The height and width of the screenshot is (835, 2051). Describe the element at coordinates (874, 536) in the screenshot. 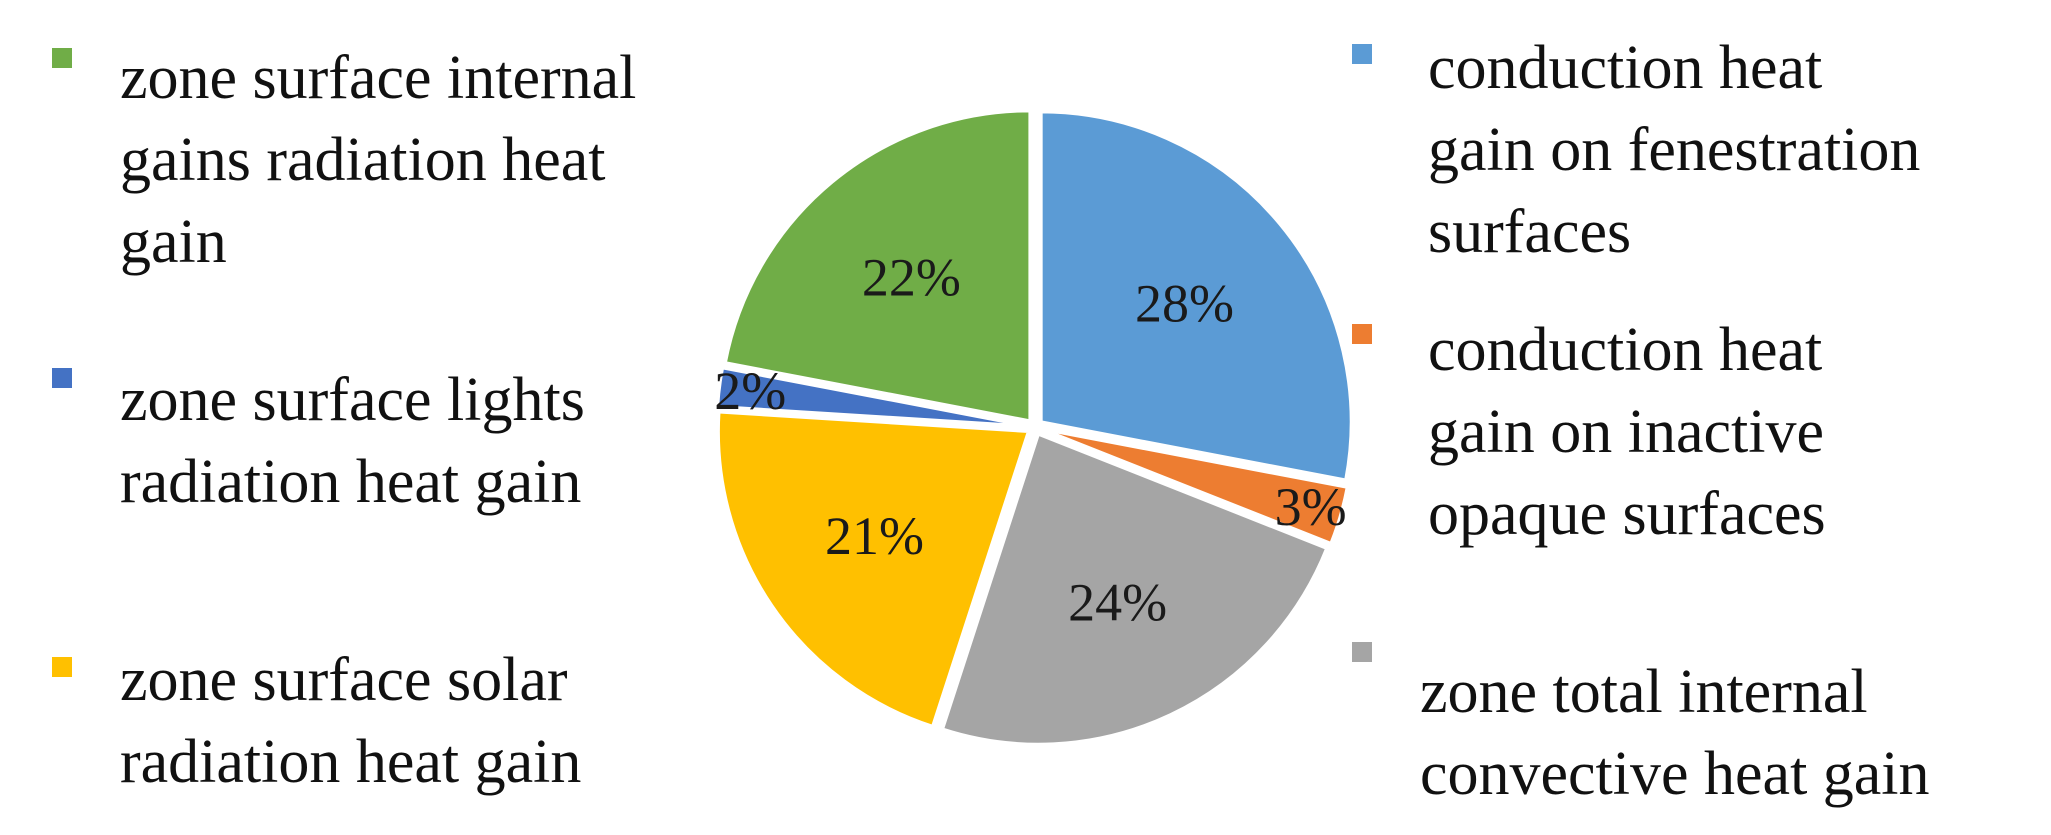

I see `data-label-zone-surface-solar-radiation-heat-gain: 21%` at that location.